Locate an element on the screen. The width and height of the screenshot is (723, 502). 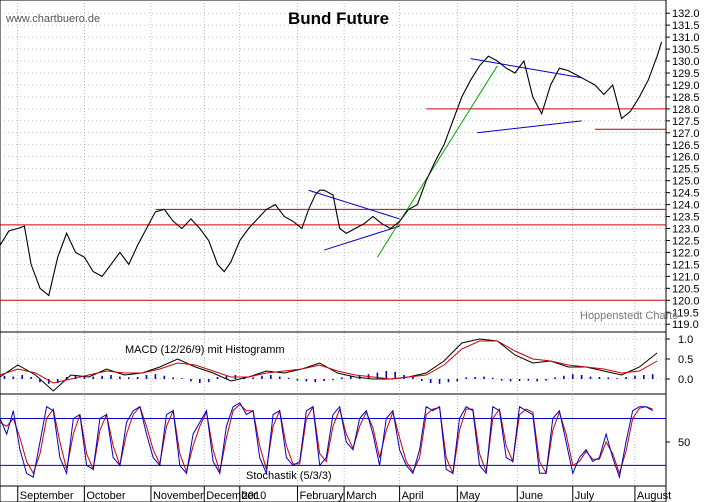
month-label: May is located at coordinates (469, 496).